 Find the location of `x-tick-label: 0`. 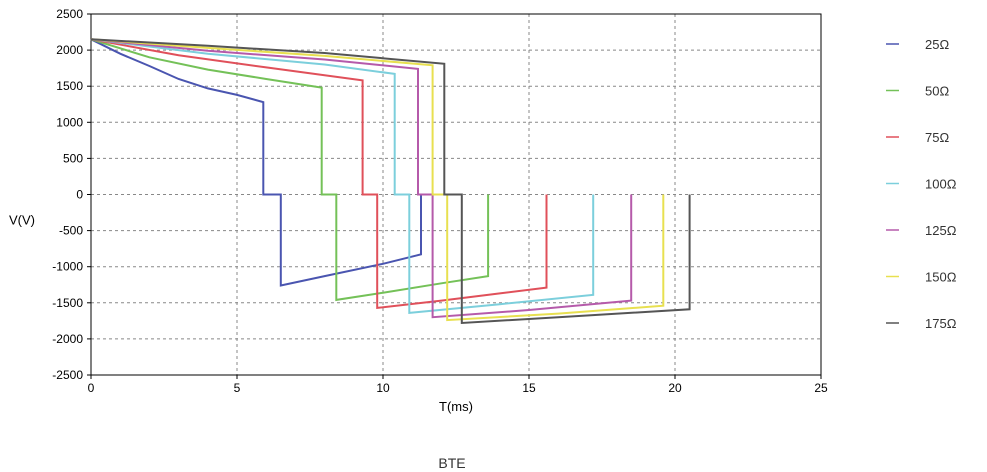

x-tick-label: 0 is located at coordinates (91, 388).